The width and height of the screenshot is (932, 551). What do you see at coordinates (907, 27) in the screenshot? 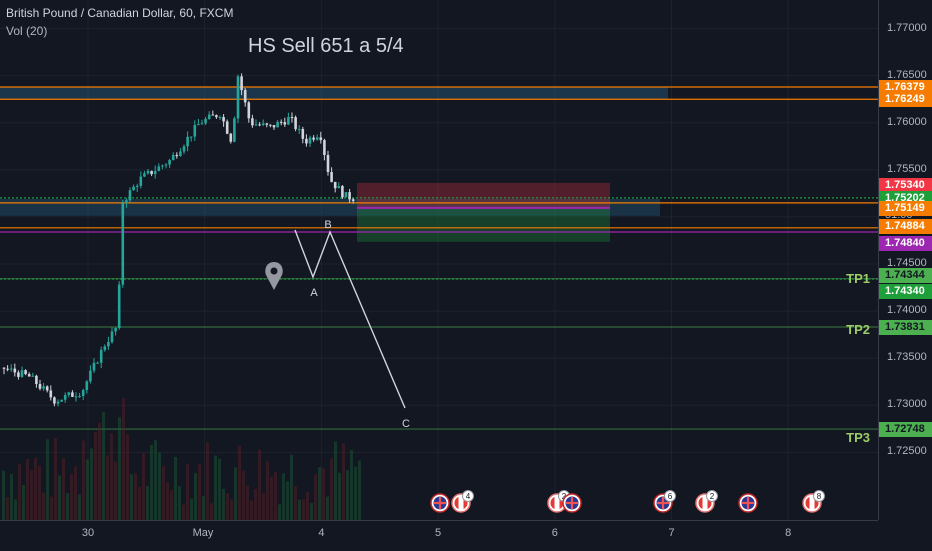
I see `price-tick-label: 1.77000` at bounding box center [907, 27].